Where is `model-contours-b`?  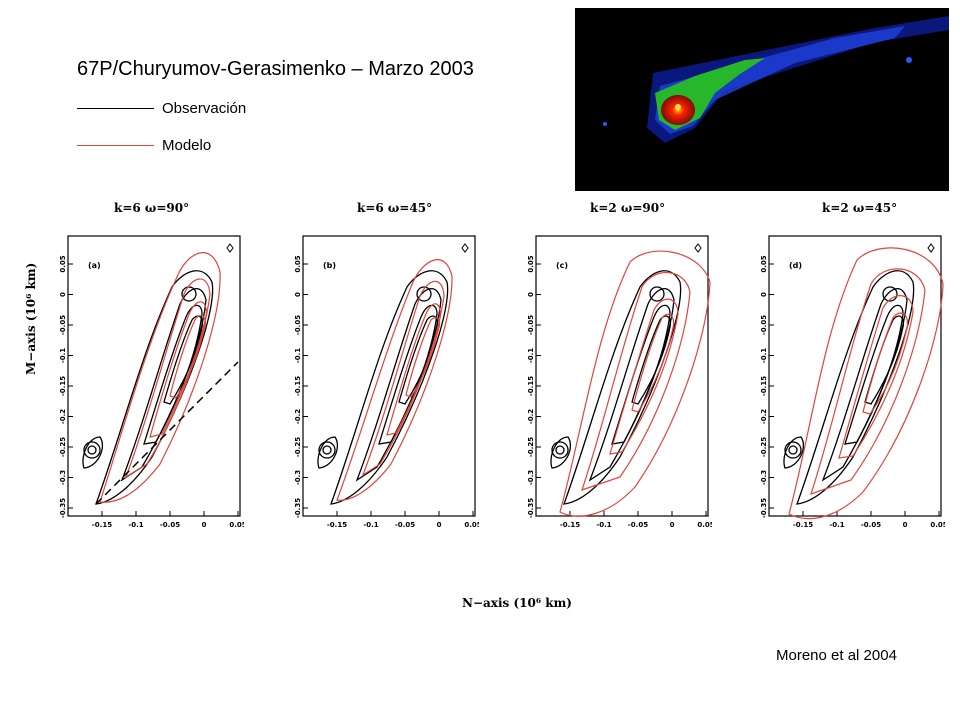 model-contours-b is located at coordinates (394, 380).